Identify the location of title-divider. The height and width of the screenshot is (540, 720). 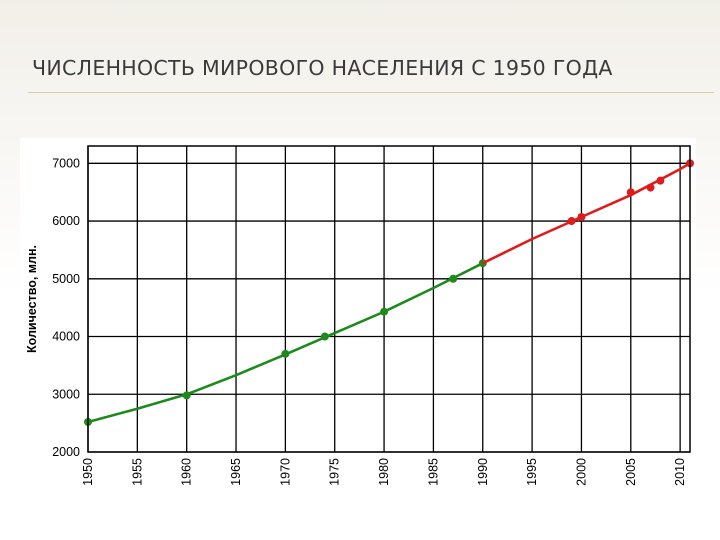
(371, 92).